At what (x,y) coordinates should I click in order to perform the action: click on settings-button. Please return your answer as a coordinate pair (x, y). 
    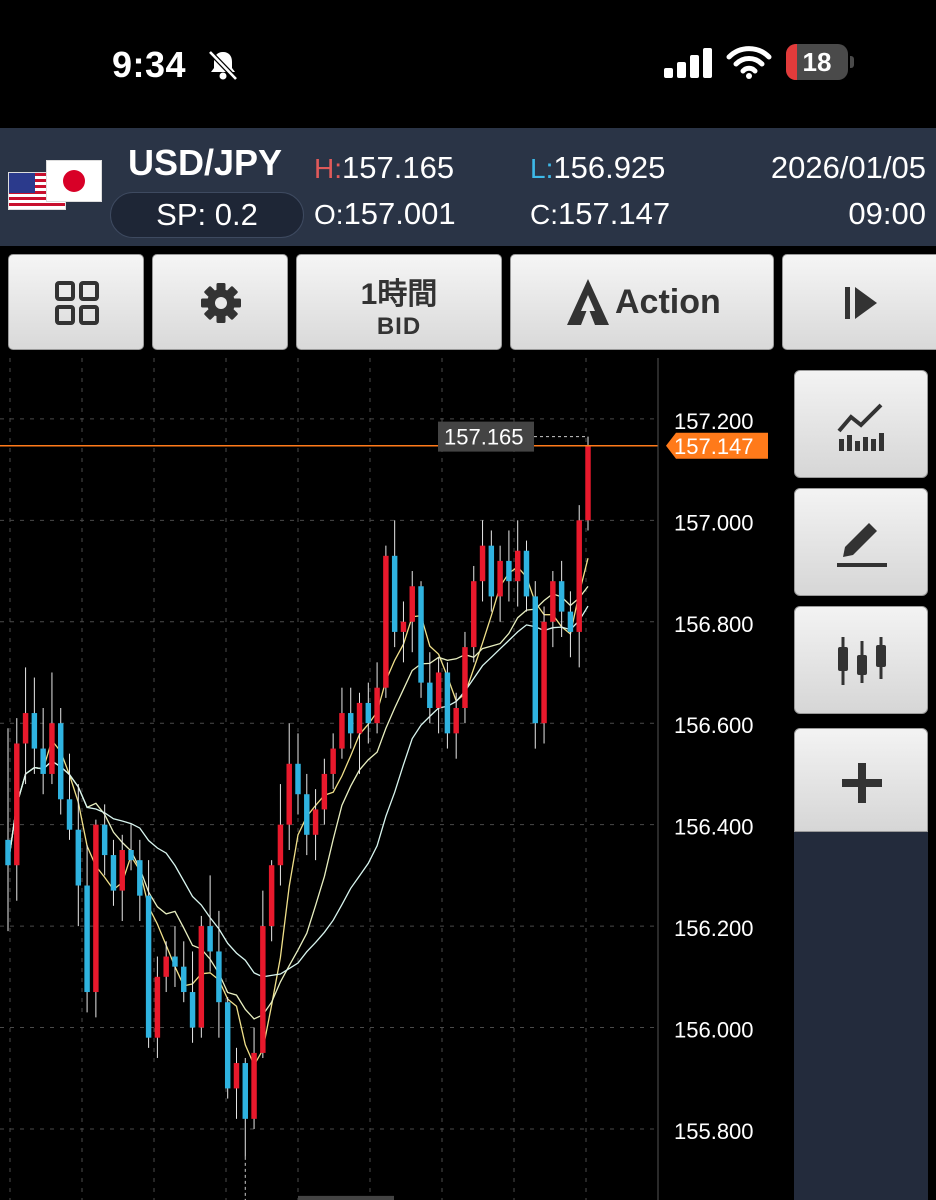
    Looking at the image, I should click on (220, 302).